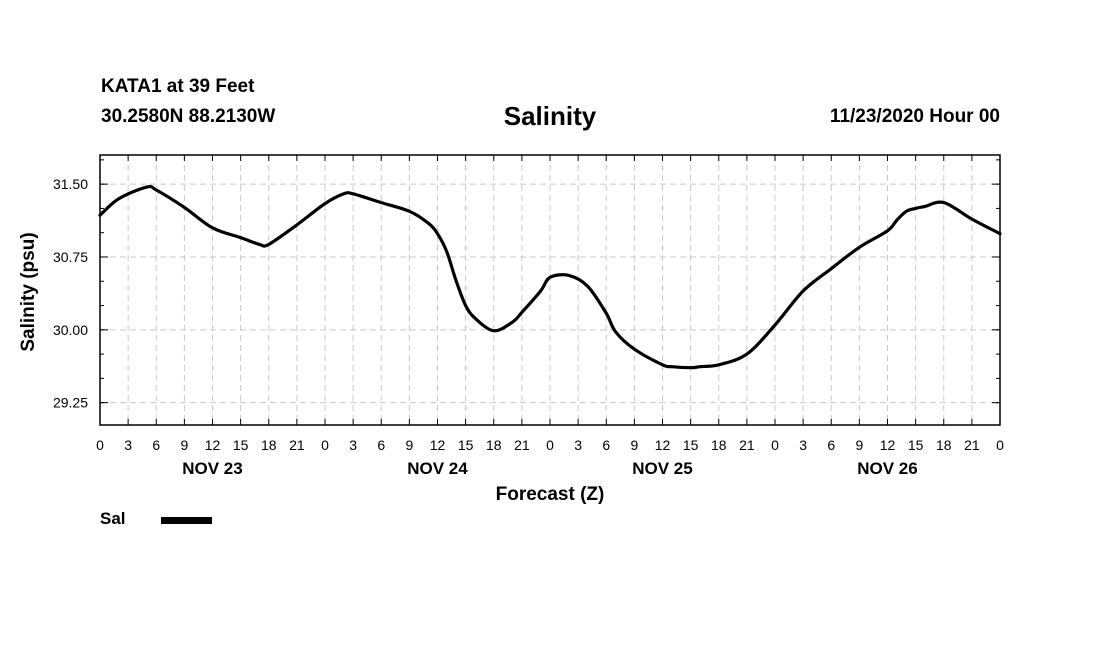  I want to click on legend-swatch, so click(186, 520).